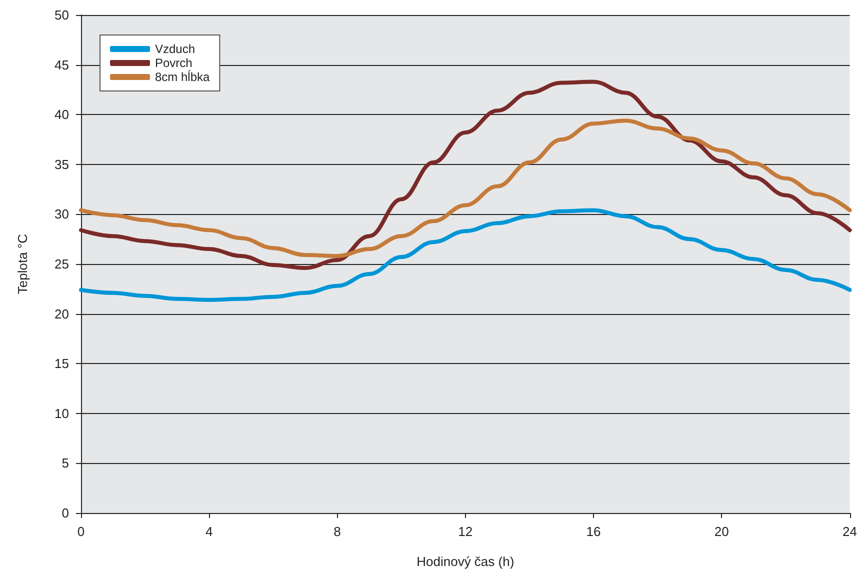  I want to click on x-tick-label: 12, so click(465, 531).